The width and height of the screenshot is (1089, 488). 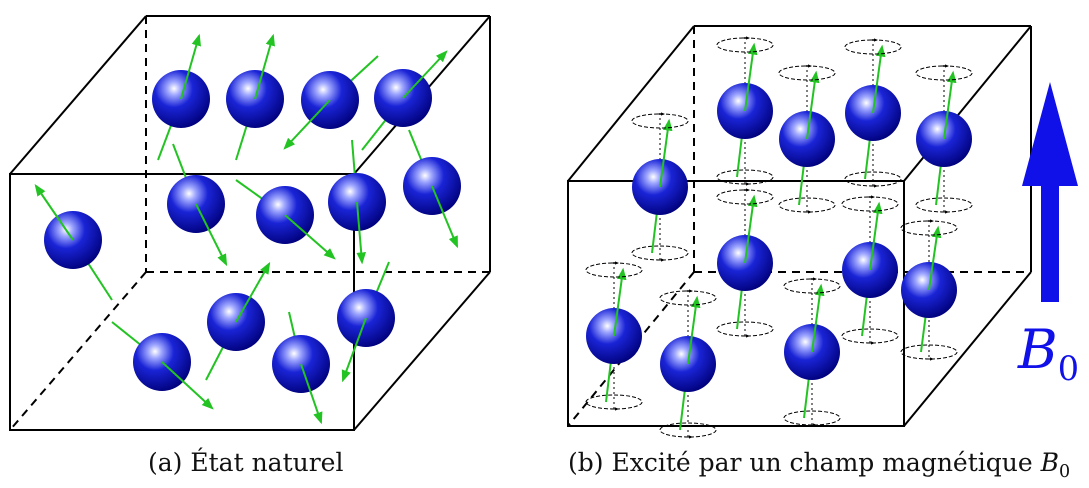 I want to click on caption-b-text: Excité par un champ magnétique, so click(x=822, y=462).